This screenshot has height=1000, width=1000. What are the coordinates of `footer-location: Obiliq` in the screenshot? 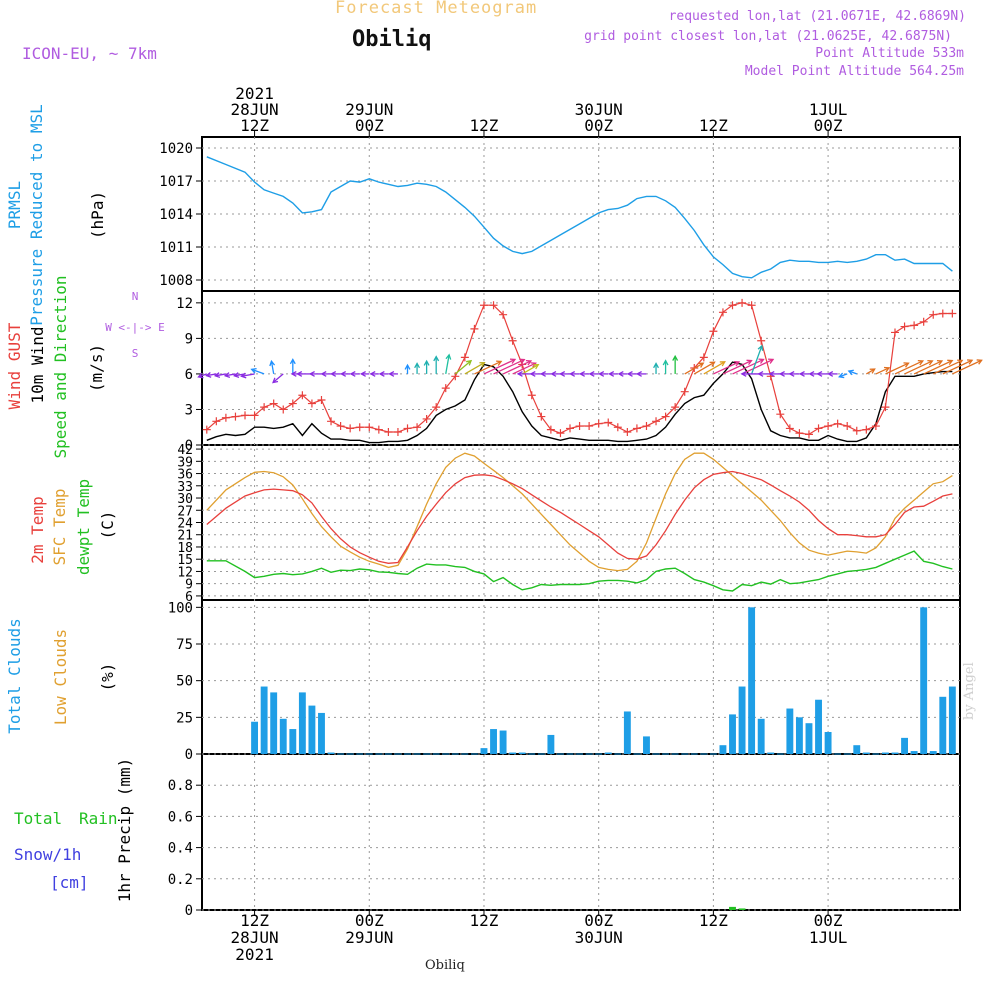 It's located at (445, 965).